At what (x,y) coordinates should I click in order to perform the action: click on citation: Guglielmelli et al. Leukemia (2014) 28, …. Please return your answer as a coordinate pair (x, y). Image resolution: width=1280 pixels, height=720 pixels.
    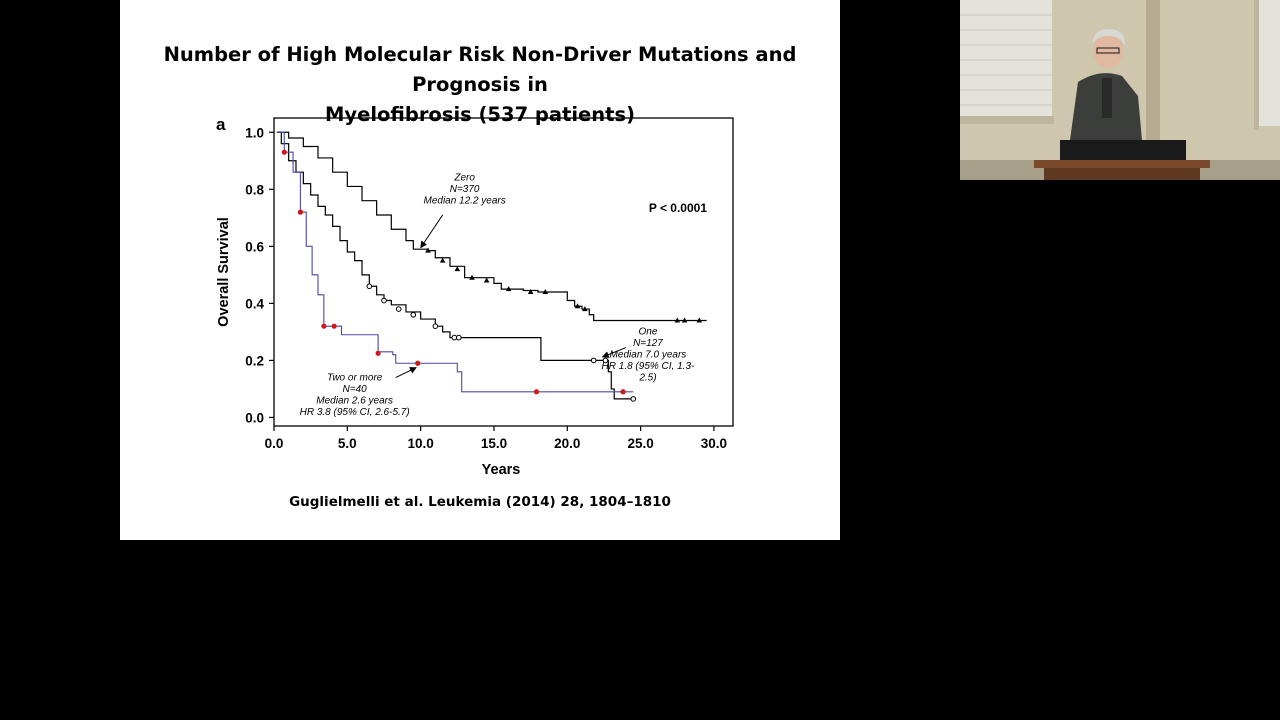
    Looking at the image, I should click on (480, 502).